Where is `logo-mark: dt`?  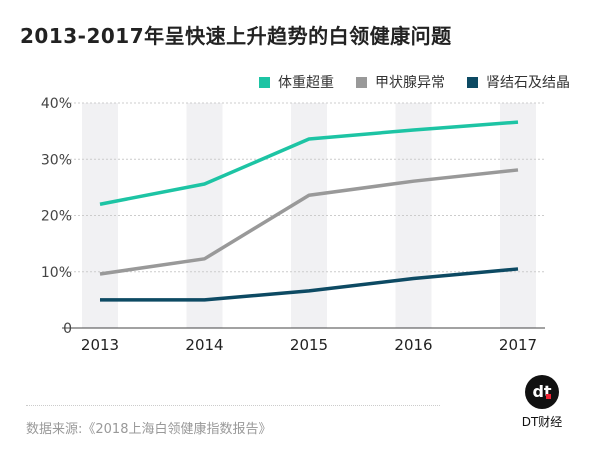
logo-mark: dt is located at coordinates (542, 392).